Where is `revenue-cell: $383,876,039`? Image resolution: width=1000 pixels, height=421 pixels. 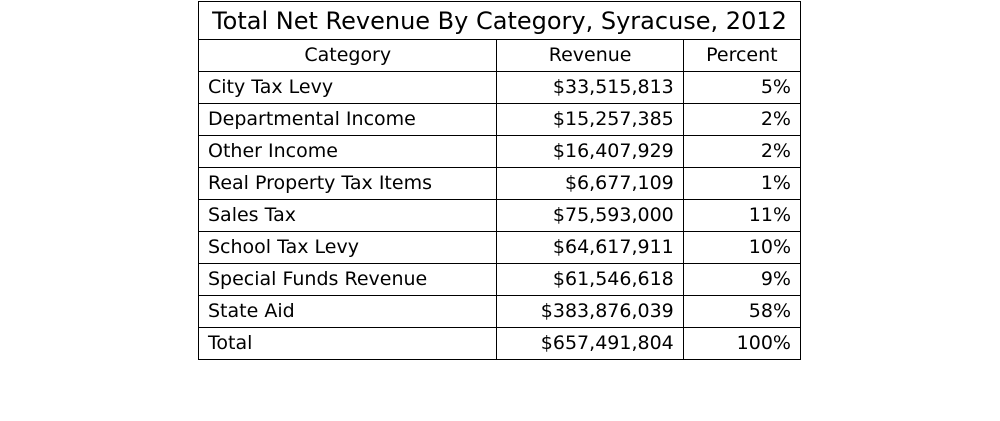 revenue-cell: $383,876,039 is located at coordinates (590, 311).